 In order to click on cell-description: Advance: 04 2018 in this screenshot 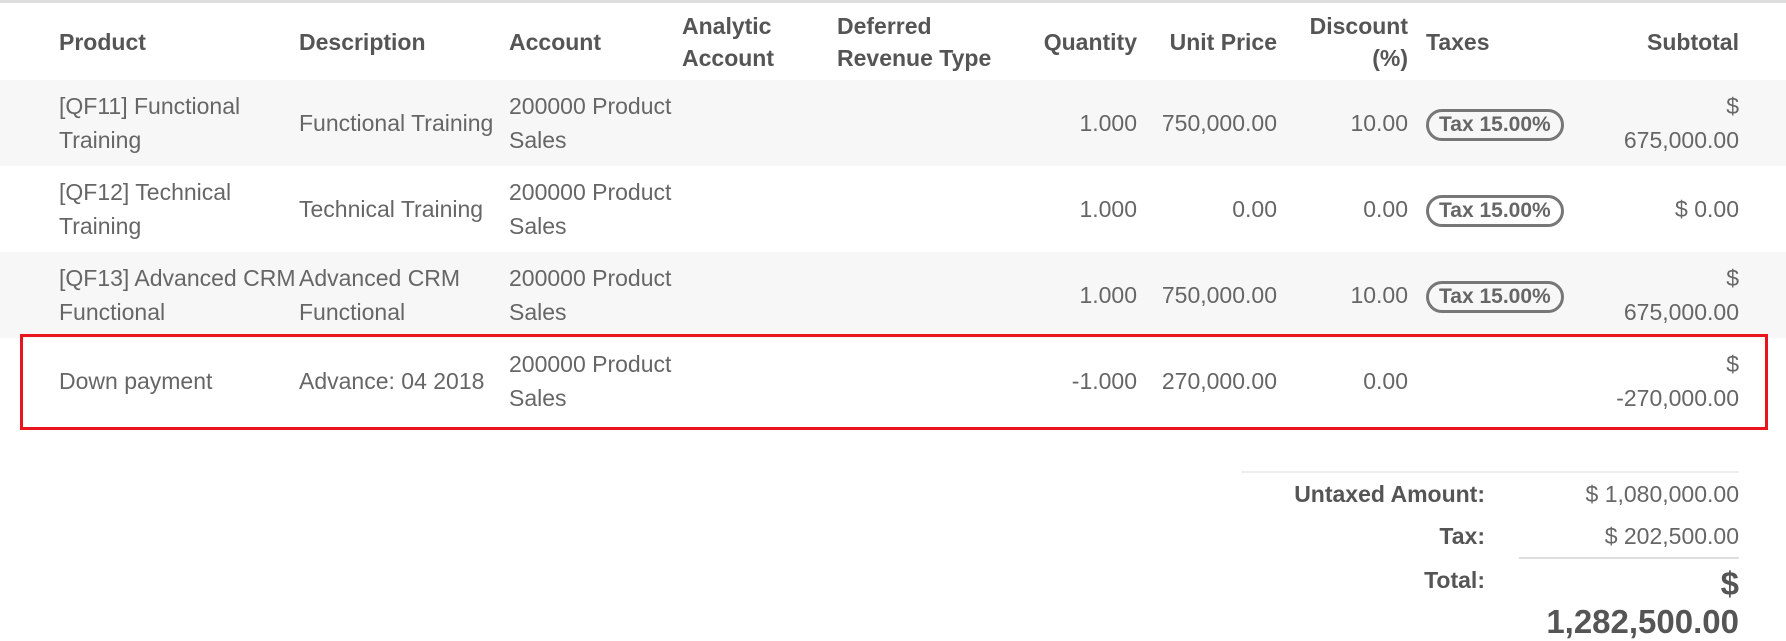, I will do `click(392, 381)`.